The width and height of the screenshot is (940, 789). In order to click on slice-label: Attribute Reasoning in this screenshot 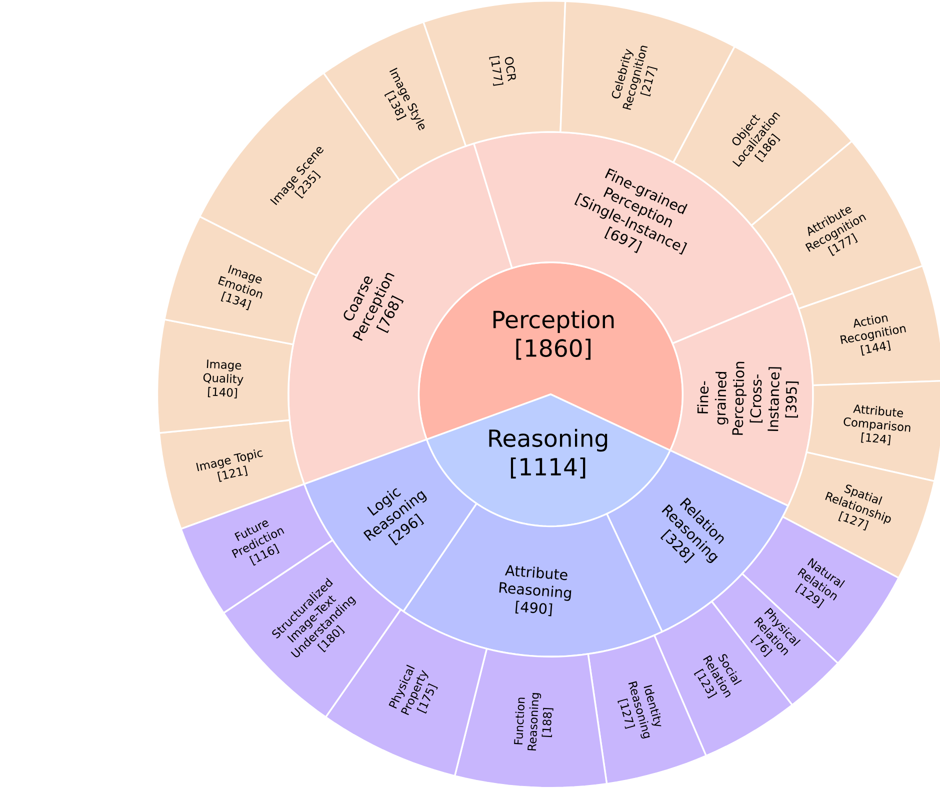, I will do `click(535, 583)`.